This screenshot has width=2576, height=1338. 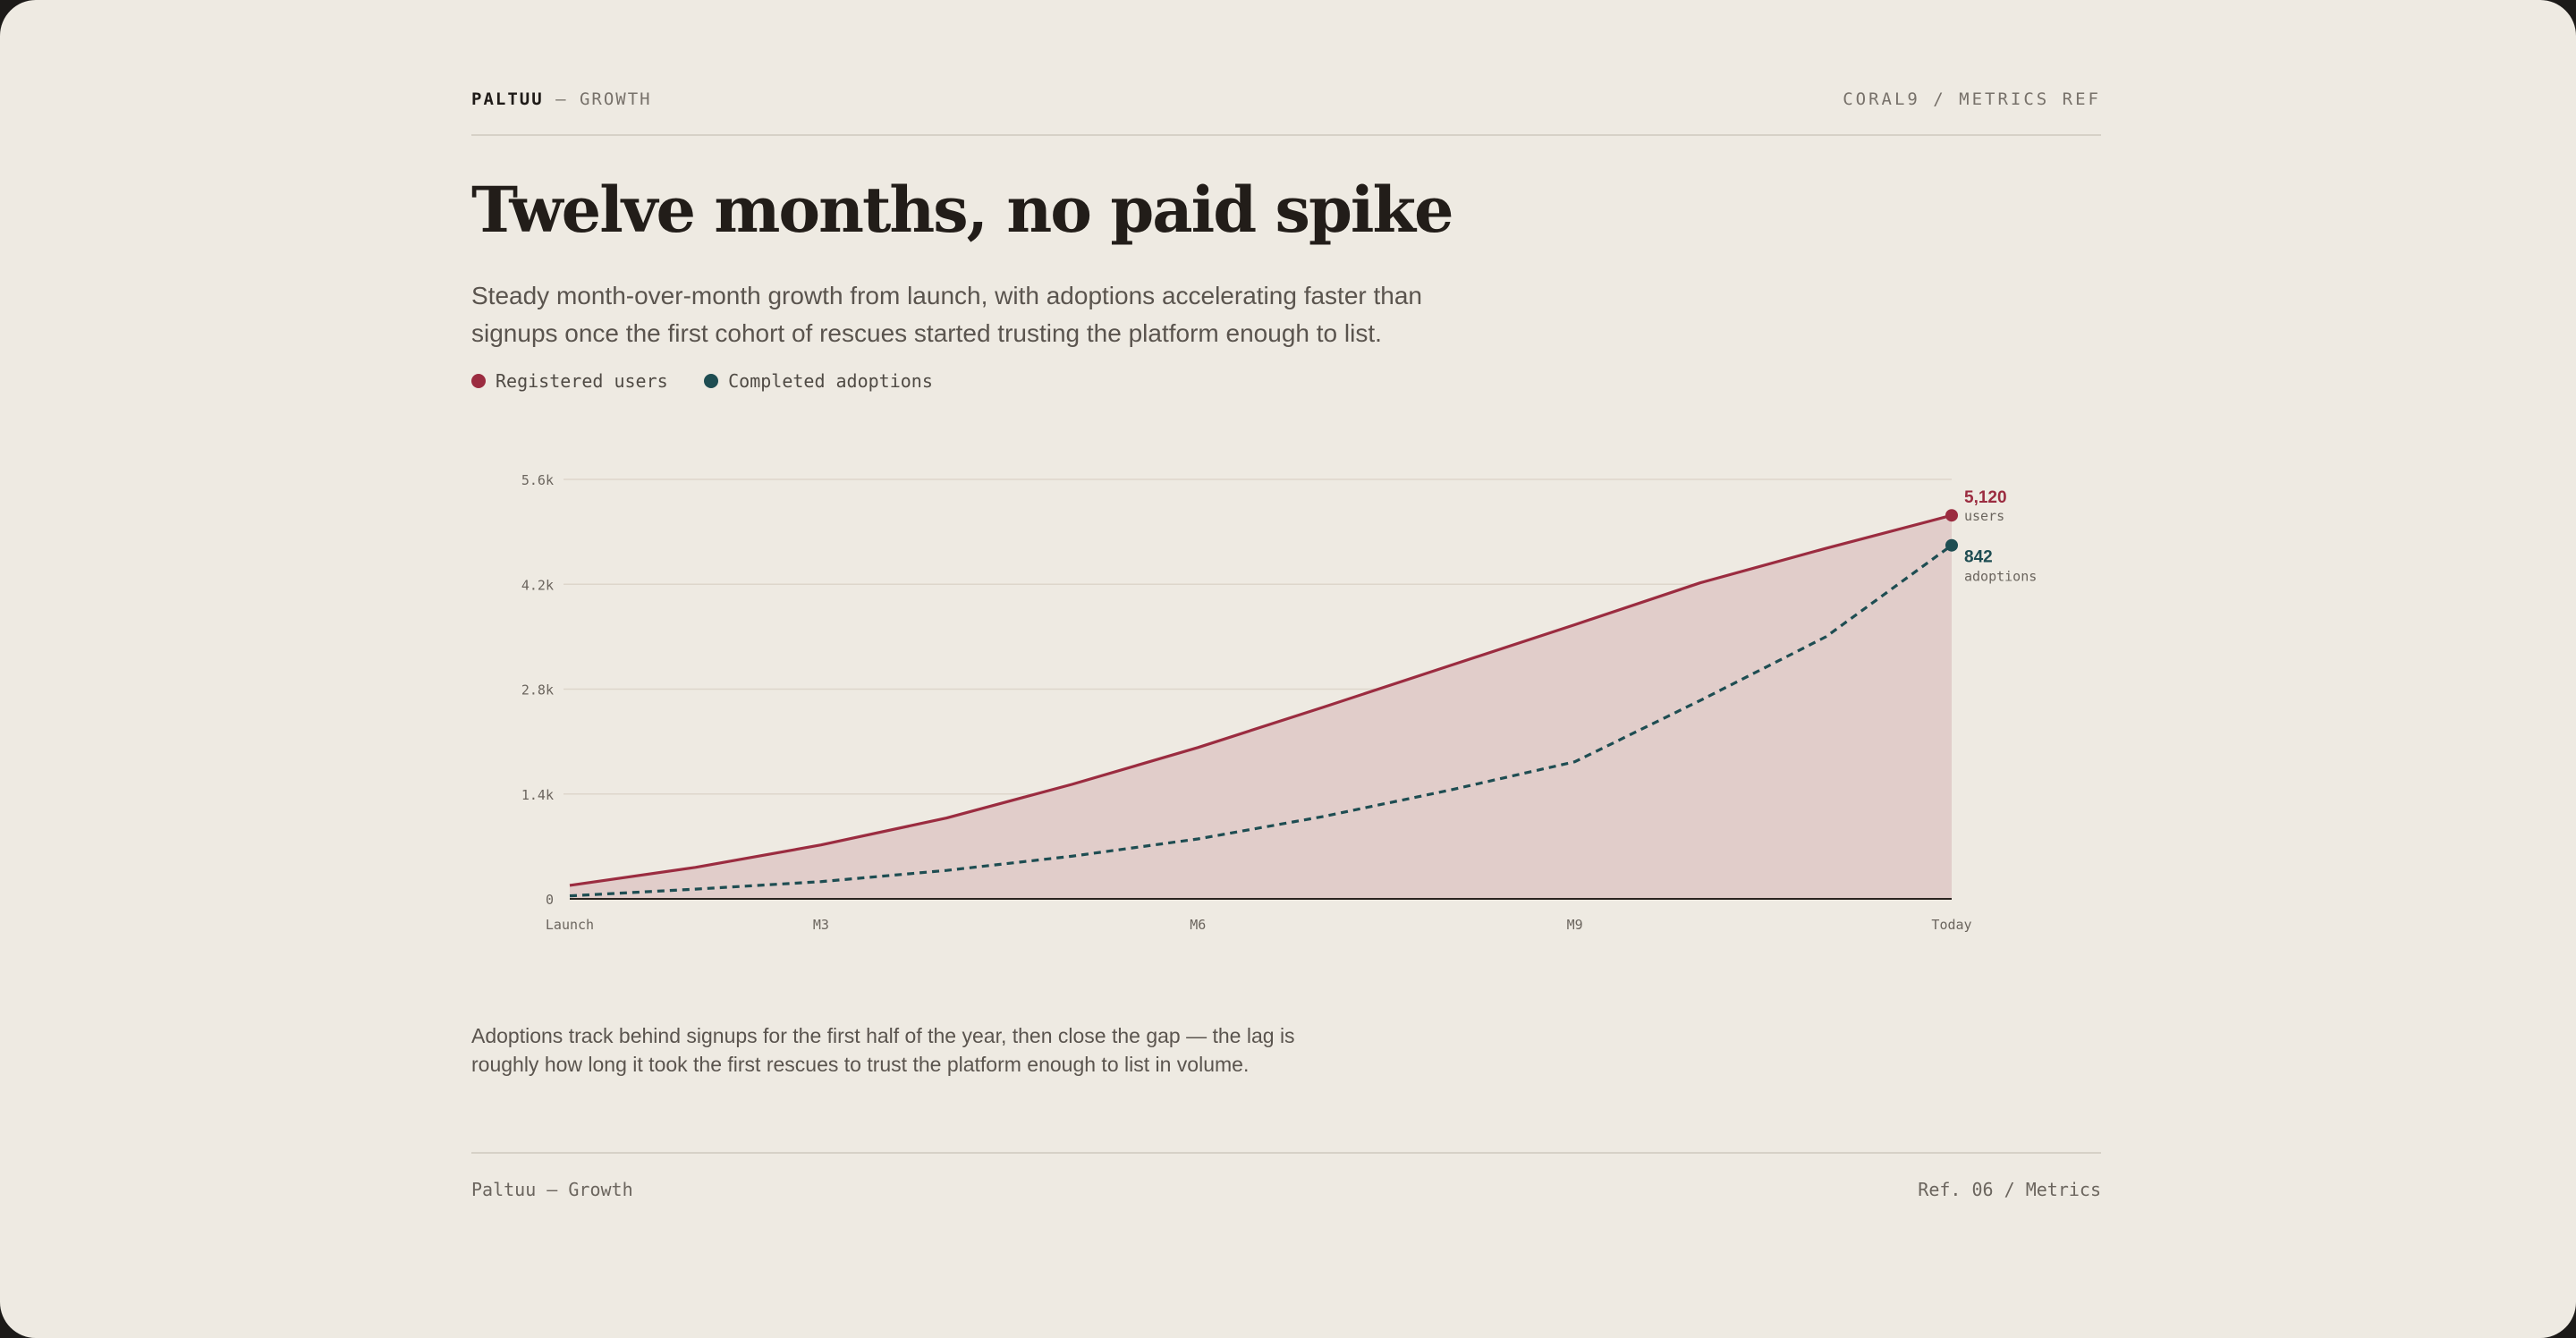 What do you see at coordinates (537, 795) in the screenshot?
I see `y-tick-label: 1.4k` at bounding box center [537, 795].